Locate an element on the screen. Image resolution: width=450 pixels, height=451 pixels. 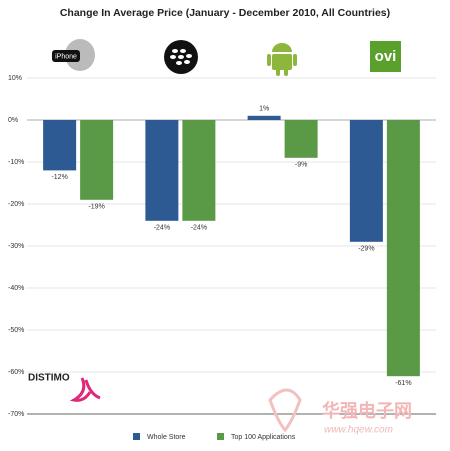
logo-iphone: iPhone is located at coordinates (73, 55).